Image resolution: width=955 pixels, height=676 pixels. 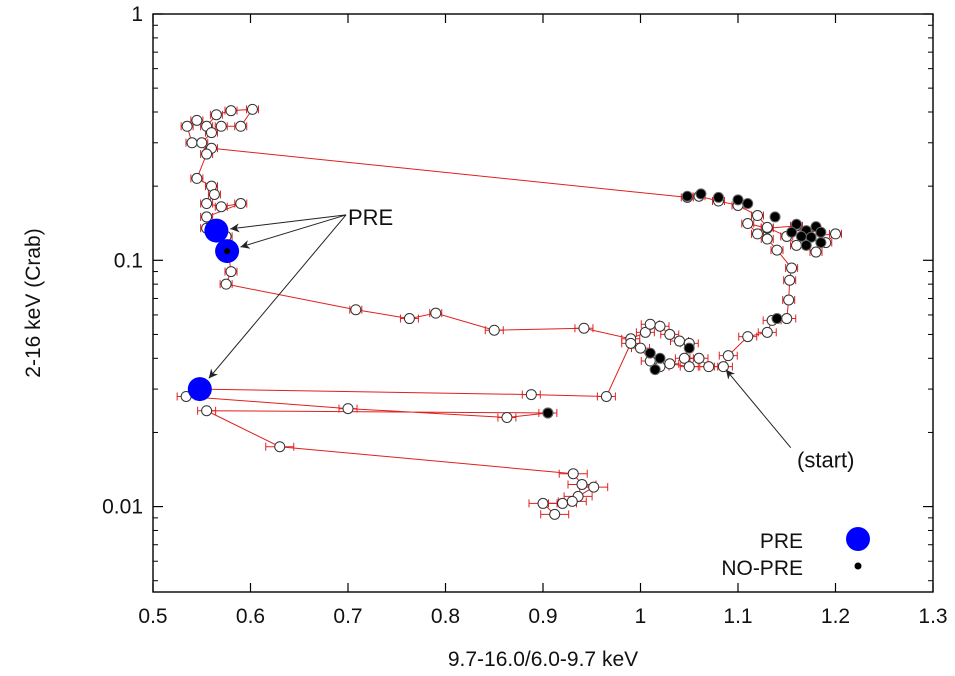 What do you see at coordinates (250, 616) in the screenshot?
I see `x-tick-label: 0.6` at bounding box center [250, 616].